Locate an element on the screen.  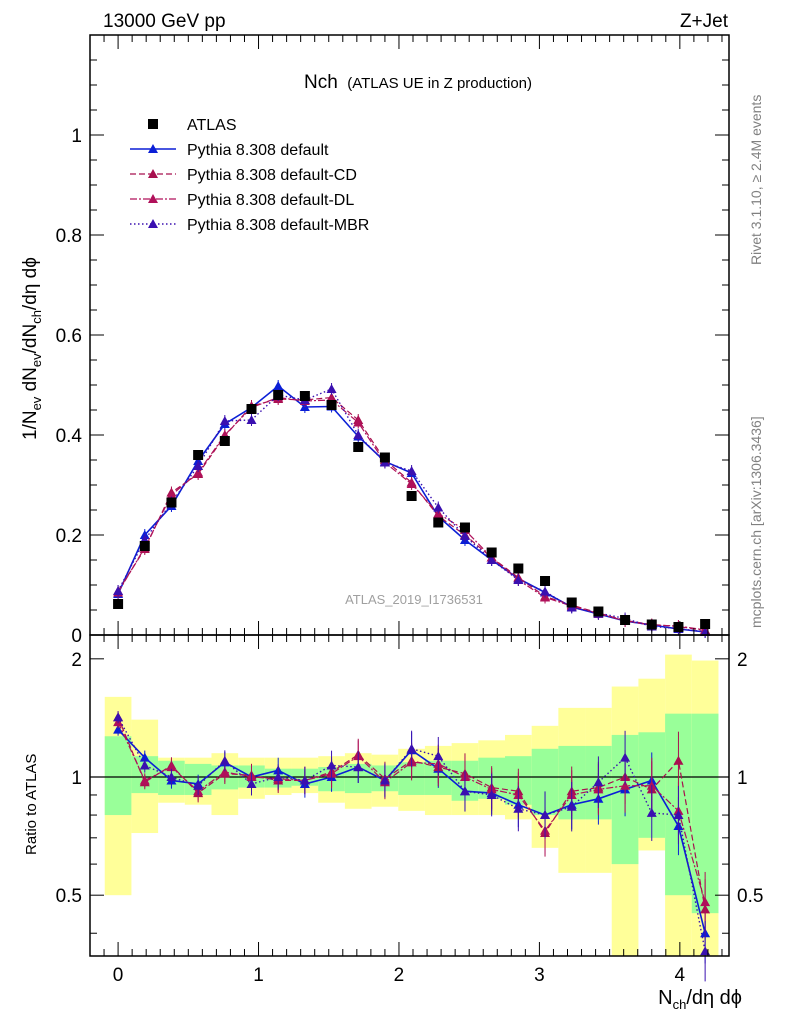
legend-item: ATLAS is located at coordinates (192, 125).